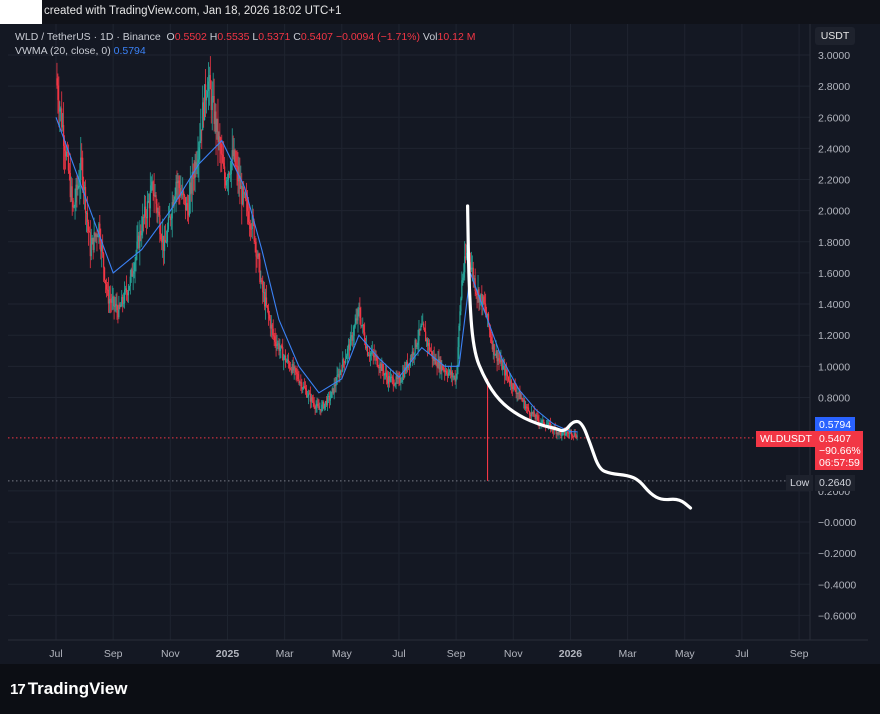 This screenshot has height=714, width=880. Describe the element at coordinates (88, 37) in the screenshot. I see `symbol-description: WLD / TetherUS · 1D · Binance` at that location.